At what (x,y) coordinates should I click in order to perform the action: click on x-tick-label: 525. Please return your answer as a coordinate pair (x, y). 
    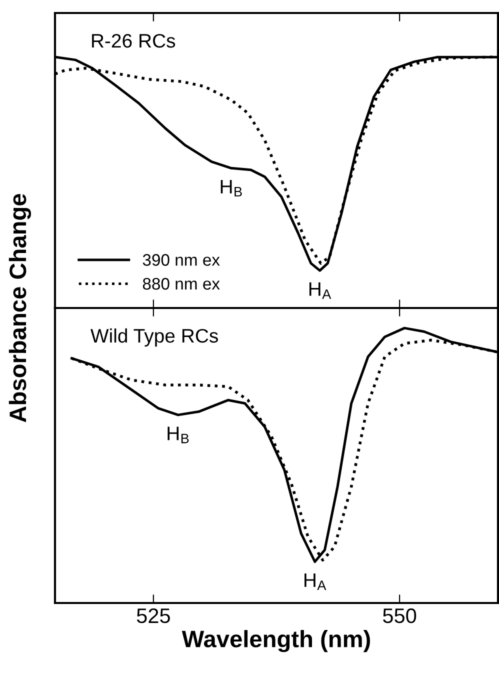
    Looking at the image, I should click on (153, 616).